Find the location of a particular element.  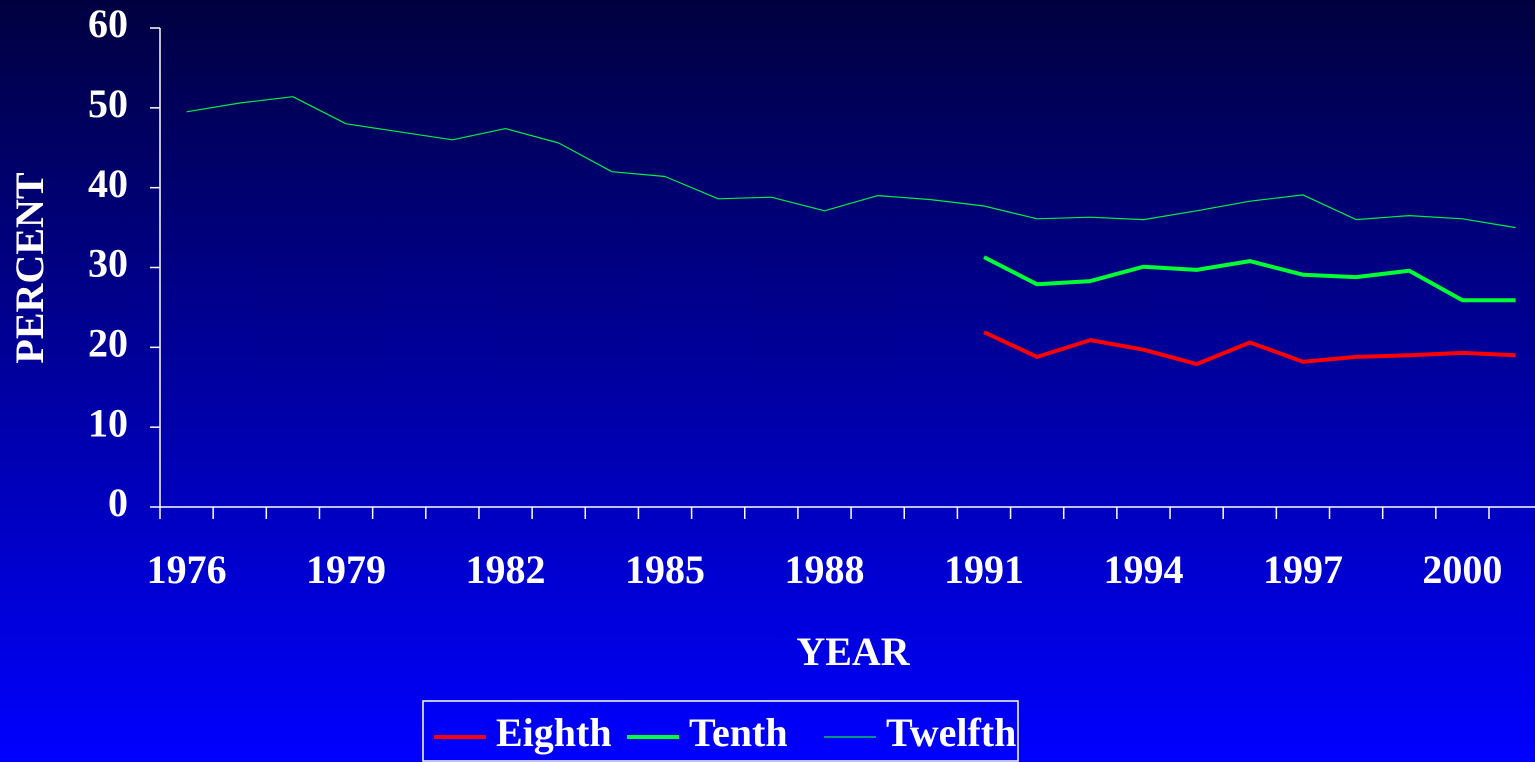

x-tick-label: 1997 is located at coordinates (1303, 569).